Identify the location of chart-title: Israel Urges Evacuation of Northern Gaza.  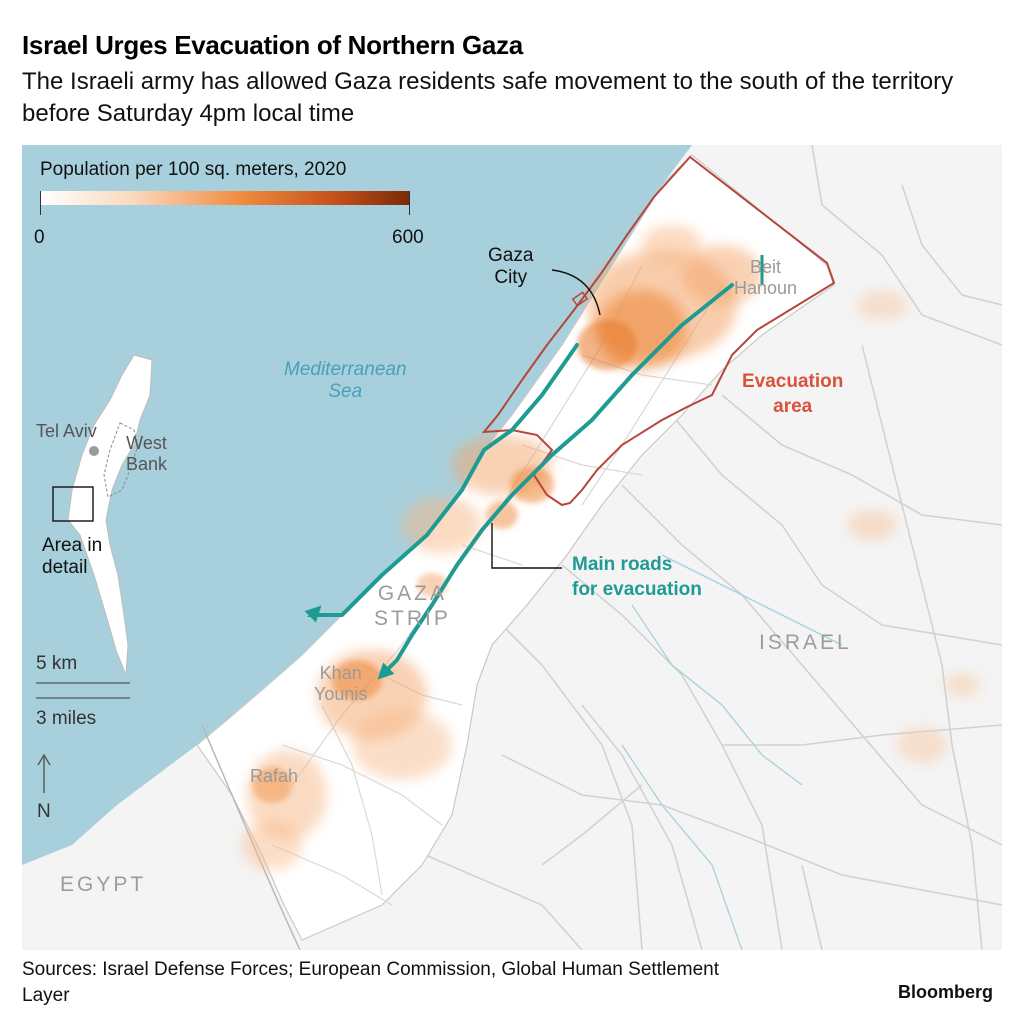
(272, 45).